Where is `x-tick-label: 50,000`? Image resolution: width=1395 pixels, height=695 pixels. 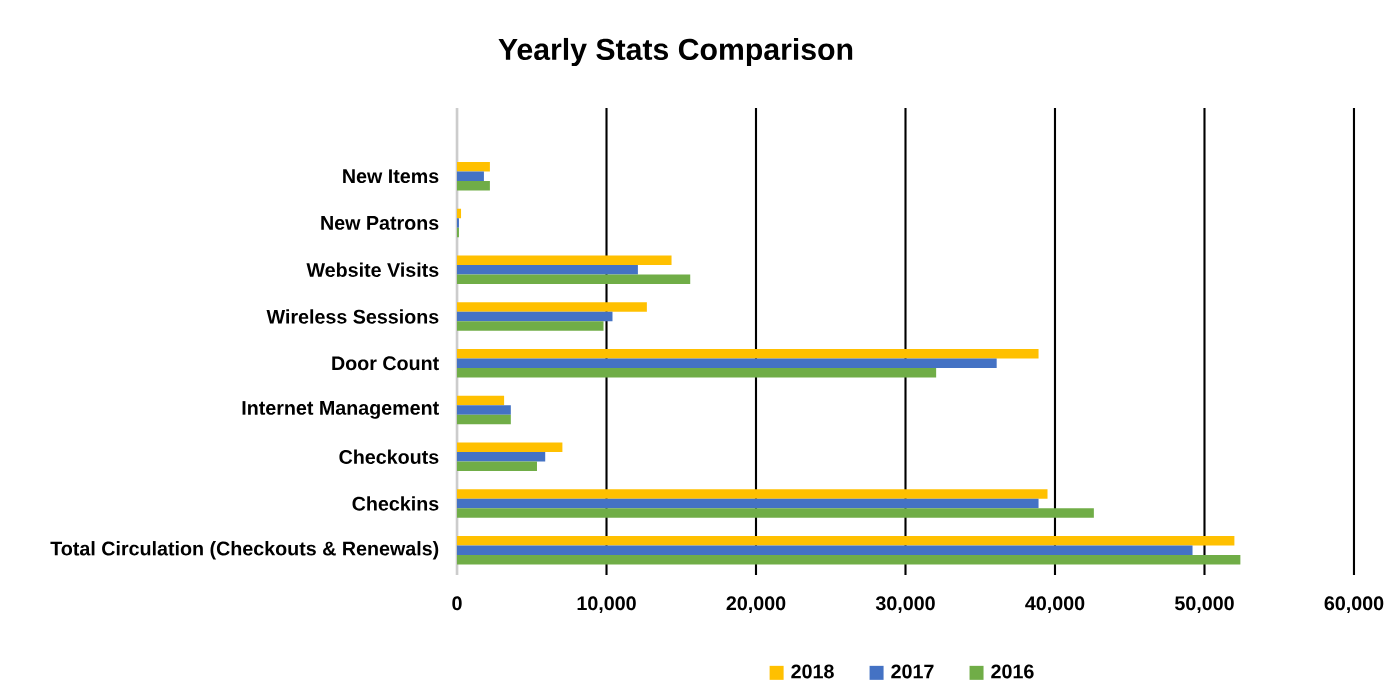
x-tick-label: 50,000 is located at coordinates (1204, 604).